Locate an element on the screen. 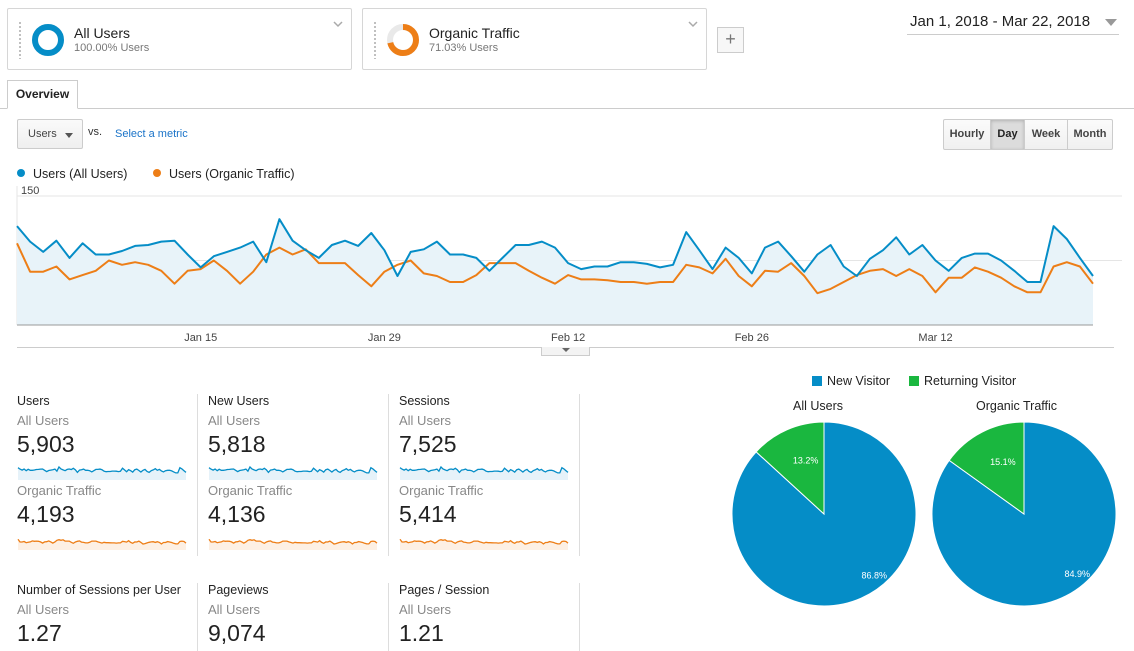 Image resolution: width=1134 pixels, height=651 pixels. pie-label-new: 84.9% is located at coordinates (1077, 574).